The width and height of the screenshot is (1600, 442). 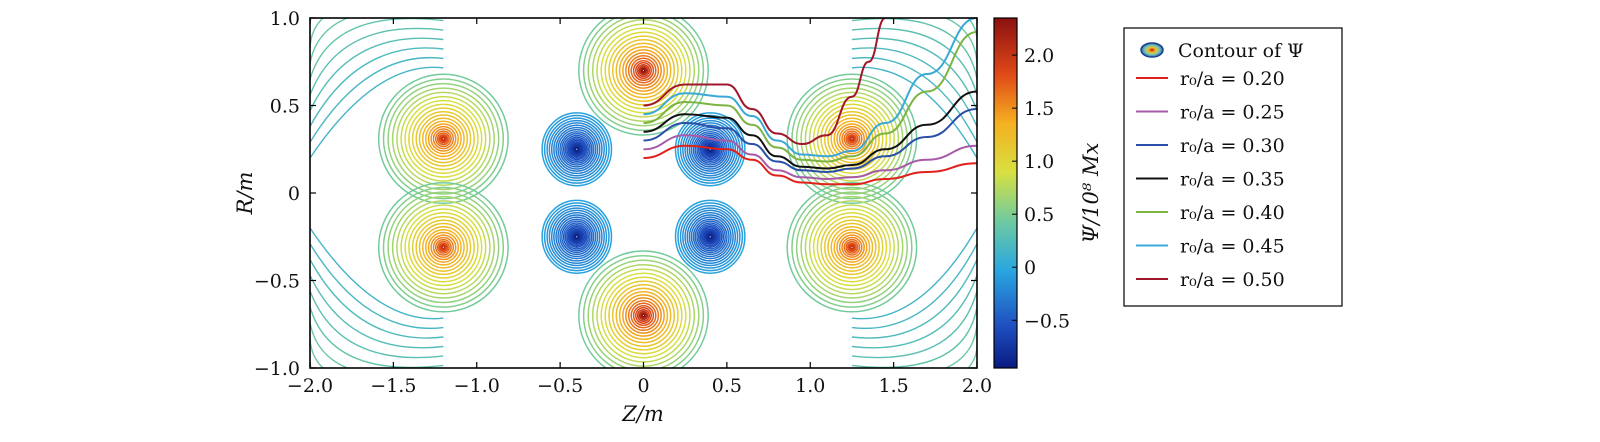 I want to click on legend-contour-label: Contour of Ψ, so click(x=1241, y=51).